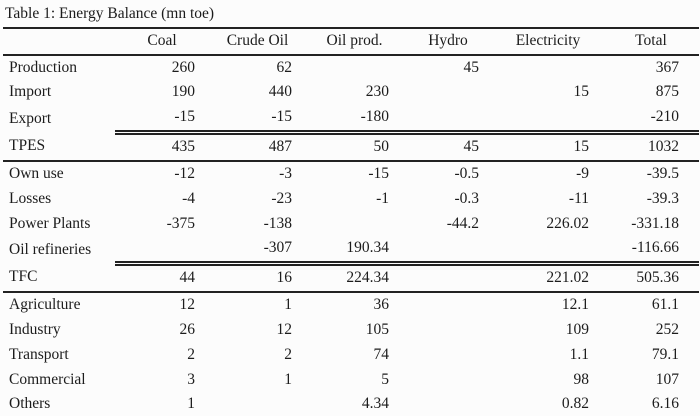 The width and height of the screenshot is (700, 416). What do you see at coordinates (377, 92) in the screenshot?
I see `cell-value: 230` at bounding box center [377, 92].